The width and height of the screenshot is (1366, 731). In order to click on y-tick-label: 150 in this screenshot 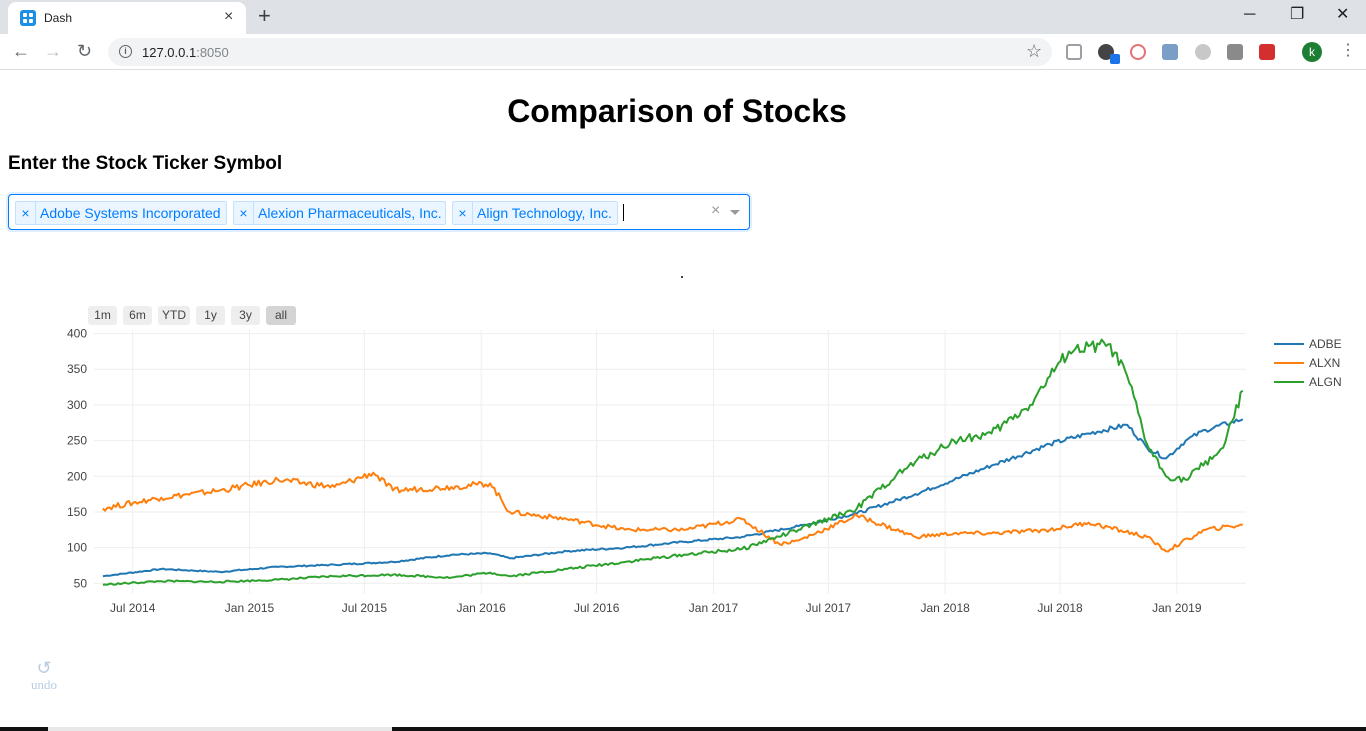, I will do `click(77, 512)`.